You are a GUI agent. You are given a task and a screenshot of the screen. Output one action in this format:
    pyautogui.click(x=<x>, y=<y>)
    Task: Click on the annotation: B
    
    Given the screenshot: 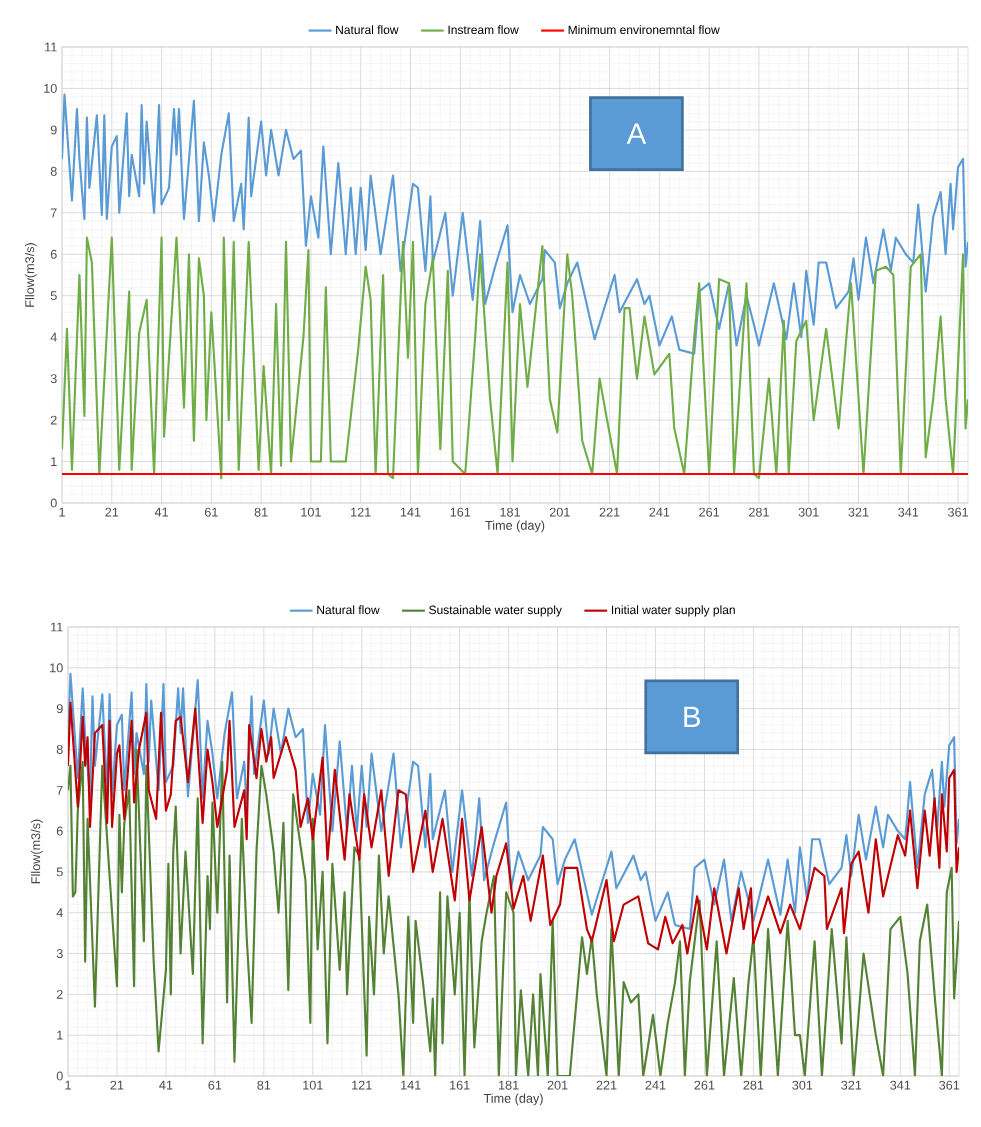 What is the action you would take?
    pyautogui.click(x=692, y=716)
    